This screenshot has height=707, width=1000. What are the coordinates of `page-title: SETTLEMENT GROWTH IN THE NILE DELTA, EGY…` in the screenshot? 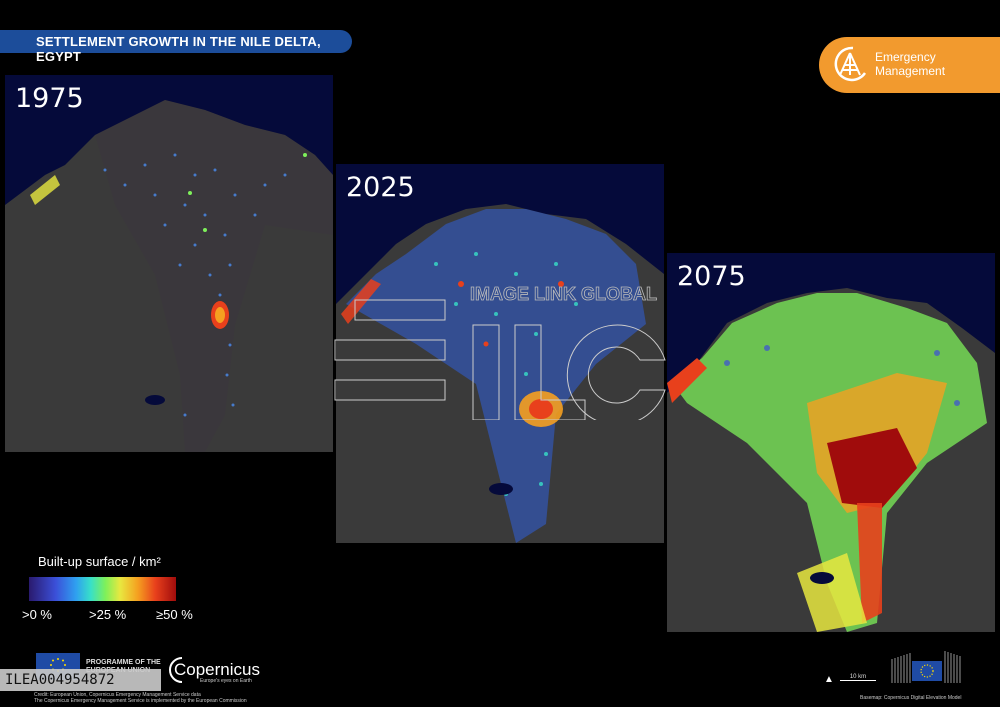 It's located at (178, 49).